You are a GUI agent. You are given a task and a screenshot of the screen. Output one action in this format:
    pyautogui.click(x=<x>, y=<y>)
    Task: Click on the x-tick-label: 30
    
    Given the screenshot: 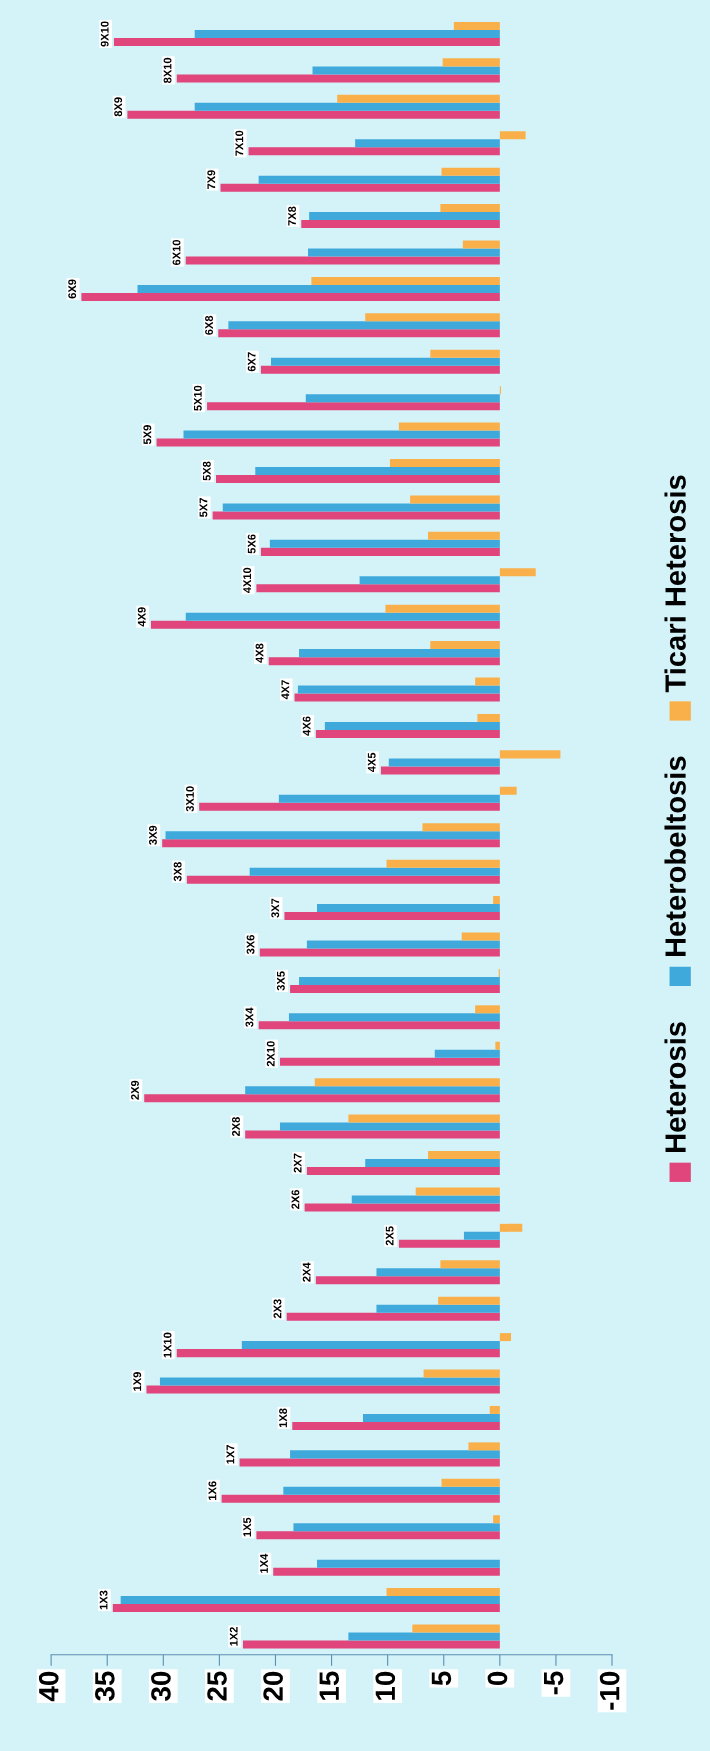 What is the action you would take?
    pyautogui.click(x=161, y=1686)
    